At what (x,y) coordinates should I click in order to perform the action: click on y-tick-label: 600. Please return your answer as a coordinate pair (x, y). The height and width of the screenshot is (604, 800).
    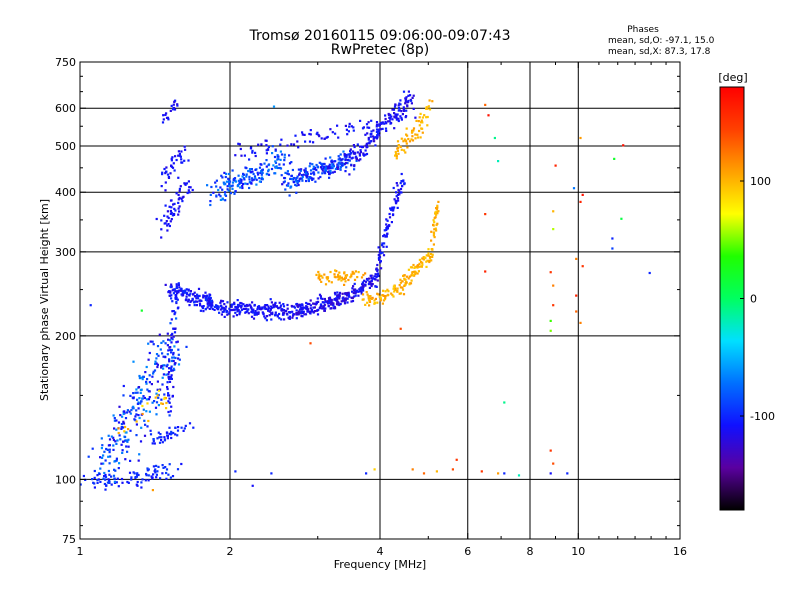
    Looking at the image, I should click on (65, 108).